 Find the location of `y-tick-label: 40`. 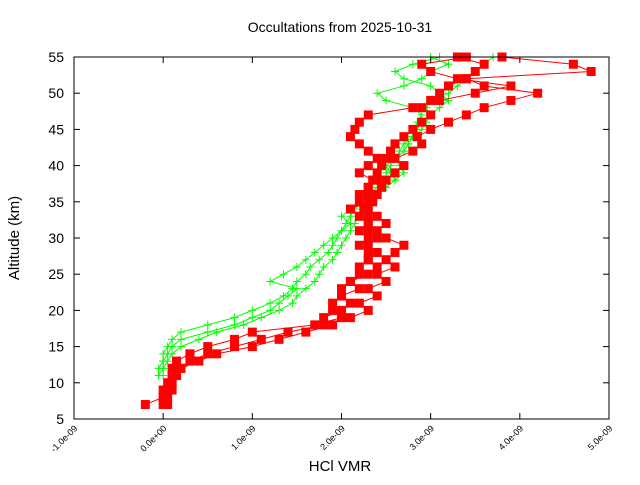

y-tick-label: 40 is located at coordinates (56, 166).